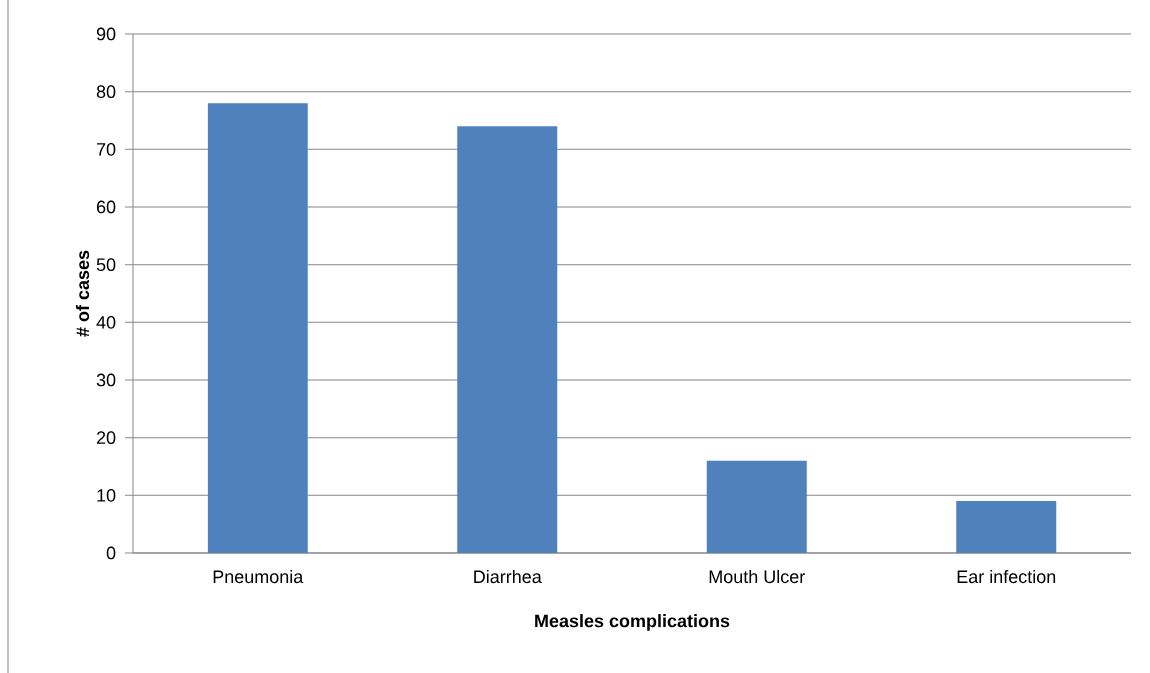 The width and height of the screenshot is (1150, 673). What do you see at coordinates (258, 576) in the screenshot?
I see `x-tick-label: Pneumonia` at bounding box center [258, 576].